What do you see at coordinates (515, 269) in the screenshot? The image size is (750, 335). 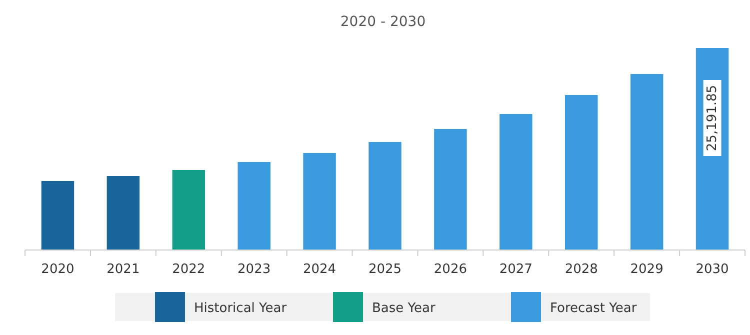 I see `x-tick-label: 2027` at bounding box center [515, 269].